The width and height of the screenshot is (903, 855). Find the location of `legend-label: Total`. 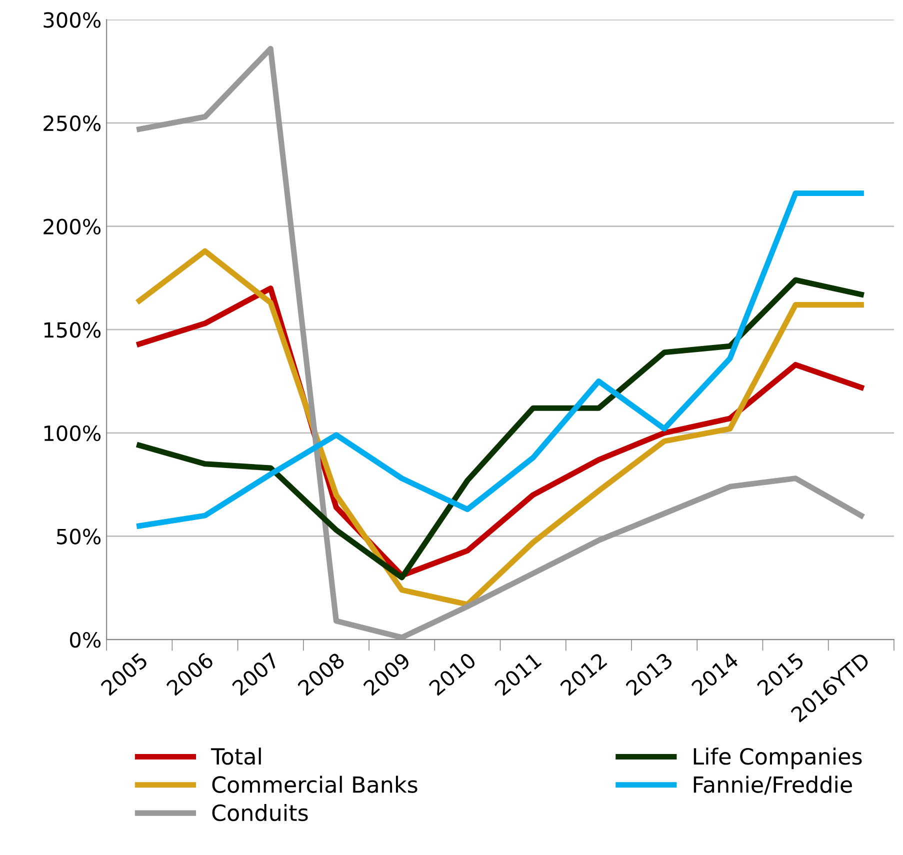

legend-label: Total is located at coordinates (235, 756).